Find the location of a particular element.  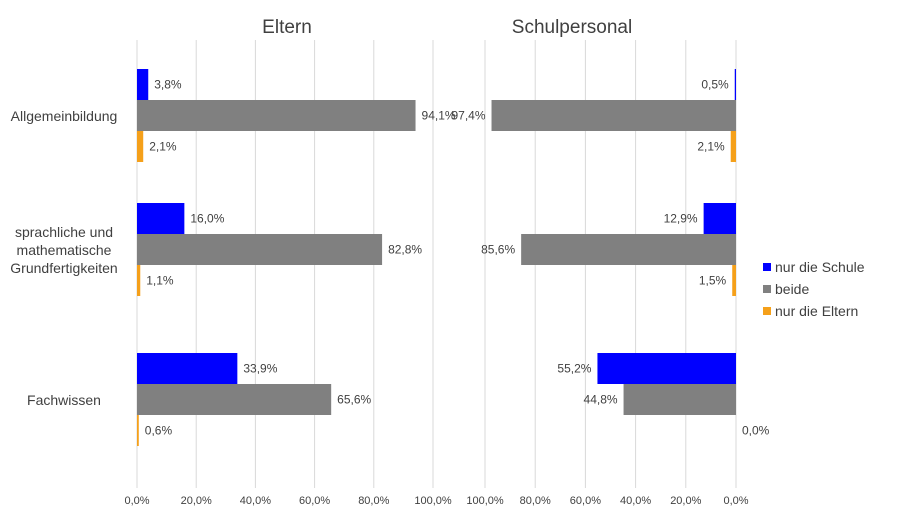

data-label: 0,5% is located at coordinates (715, 85).